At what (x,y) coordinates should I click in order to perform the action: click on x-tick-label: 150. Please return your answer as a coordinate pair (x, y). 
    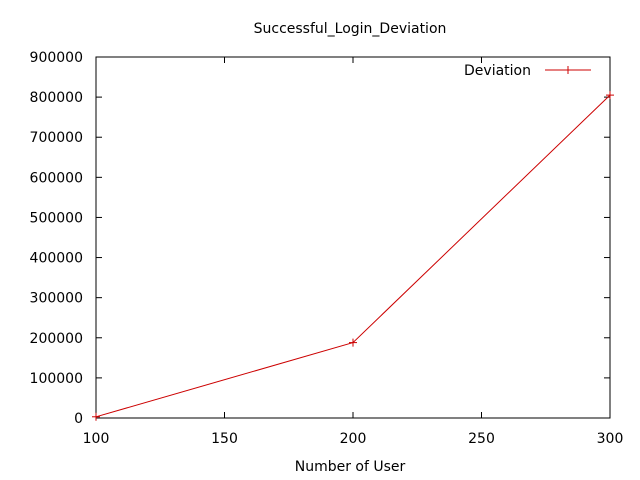
    Looking at the image, I should click on (224, 439).